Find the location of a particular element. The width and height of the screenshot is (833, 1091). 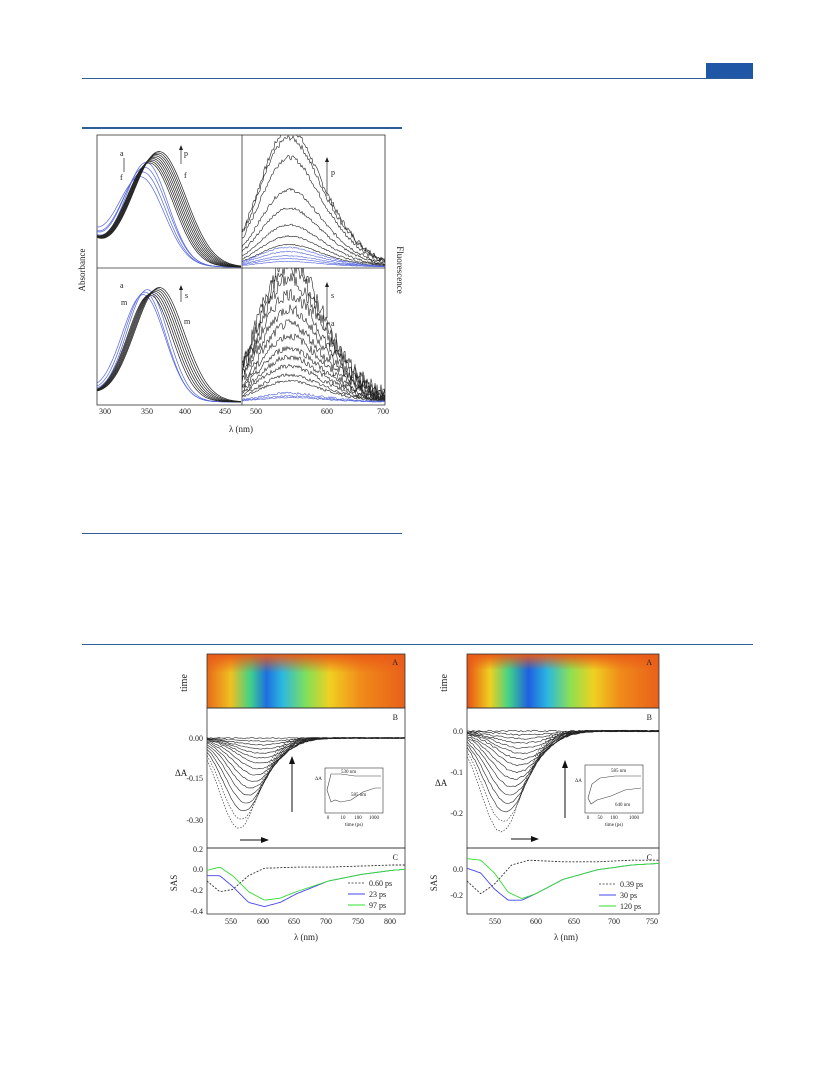

inset-label-585: 585 nm is located at coordinates (358, 795).